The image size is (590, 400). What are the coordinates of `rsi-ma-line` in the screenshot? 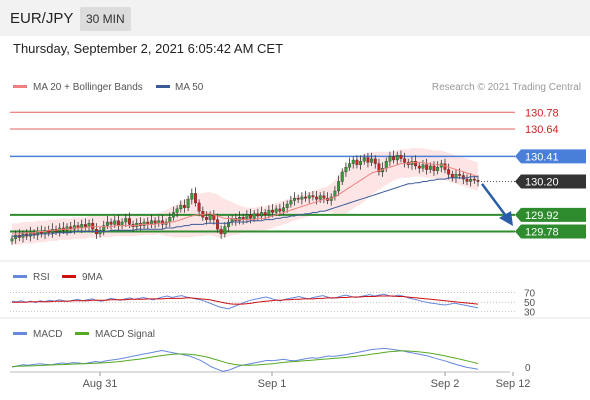 It's located at (245, 300).